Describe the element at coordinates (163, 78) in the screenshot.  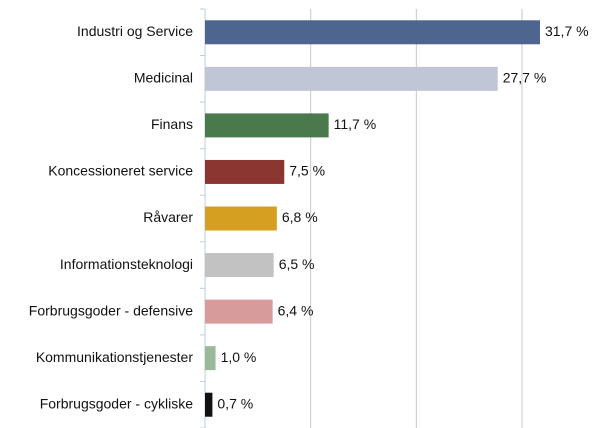
I see `category-label: Medicinal` at that location.